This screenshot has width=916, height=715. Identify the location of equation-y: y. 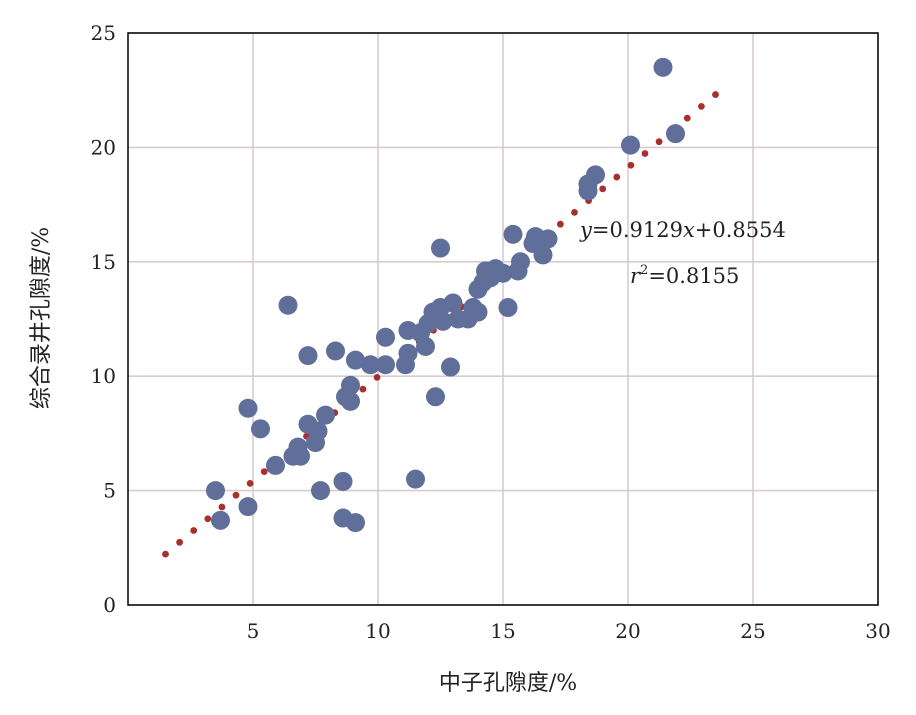
(586, 230).